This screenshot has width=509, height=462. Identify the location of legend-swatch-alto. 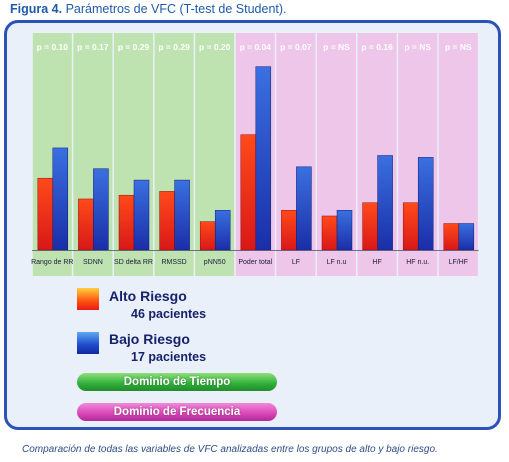
(88, 299).